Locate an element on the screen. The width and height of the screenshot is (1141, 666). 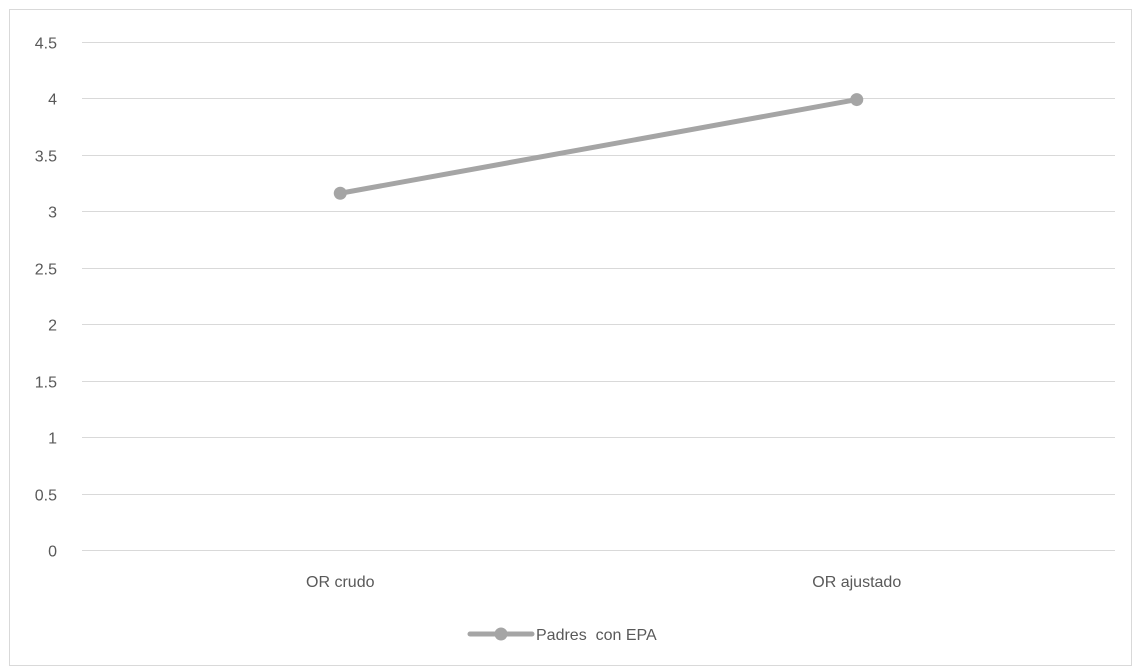
series-layer is located at coordinates (598, 146).